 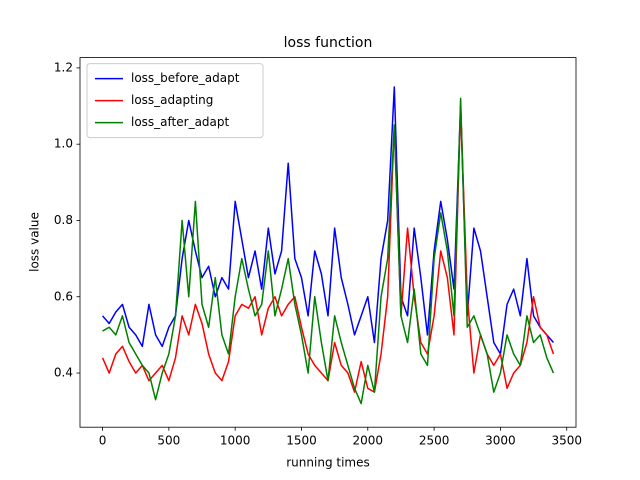 What do you see at coordinates (235, 441) in the screenshot?
I see `x-tick-label: 1000` at bounding box center [235, 441].